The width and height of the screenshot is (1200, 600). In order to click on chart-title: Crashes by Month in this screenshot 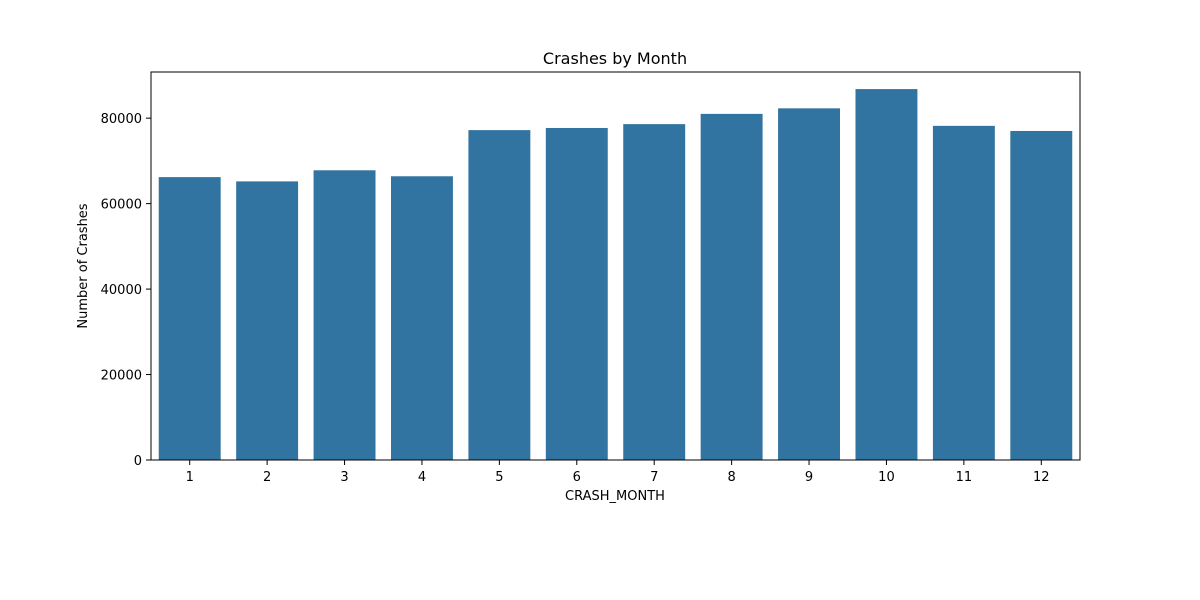, I will do `click(615, 58)`.